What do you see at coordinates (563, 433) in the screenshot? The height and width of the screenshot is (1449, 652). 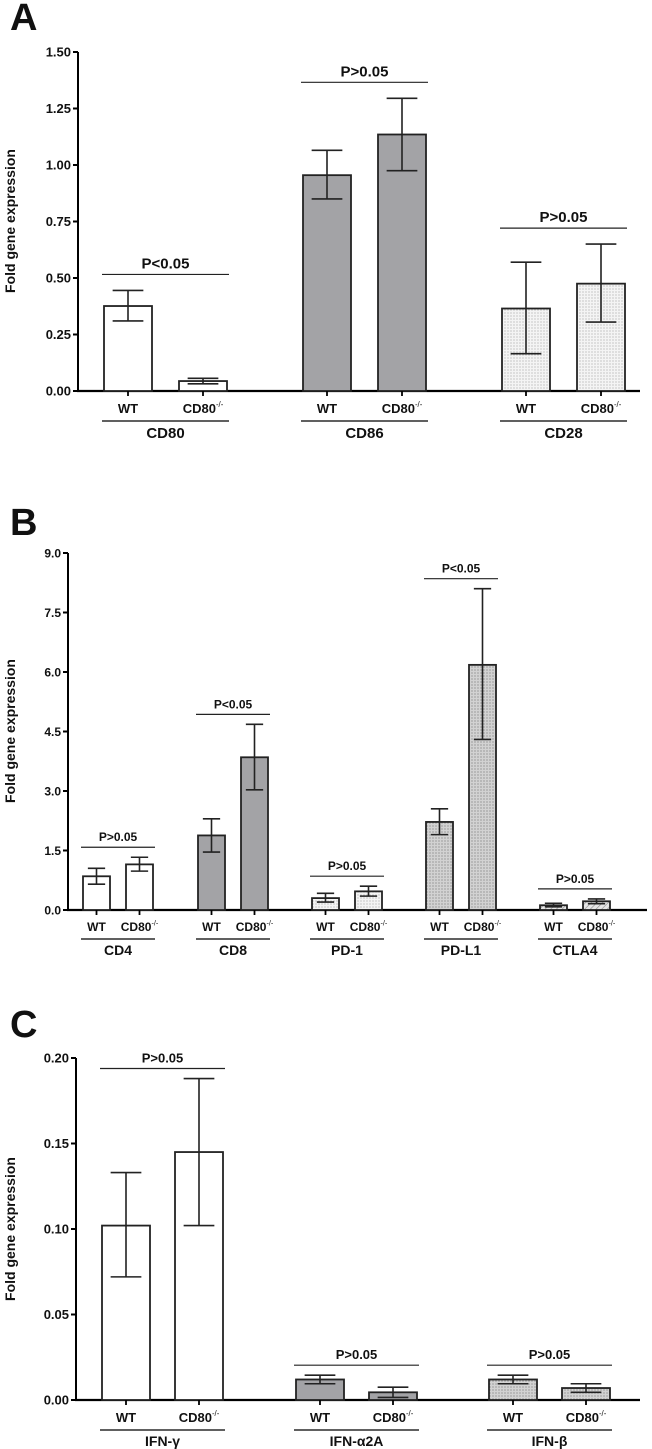 I see `group-label: CD28` at bounding box center [563, 433].